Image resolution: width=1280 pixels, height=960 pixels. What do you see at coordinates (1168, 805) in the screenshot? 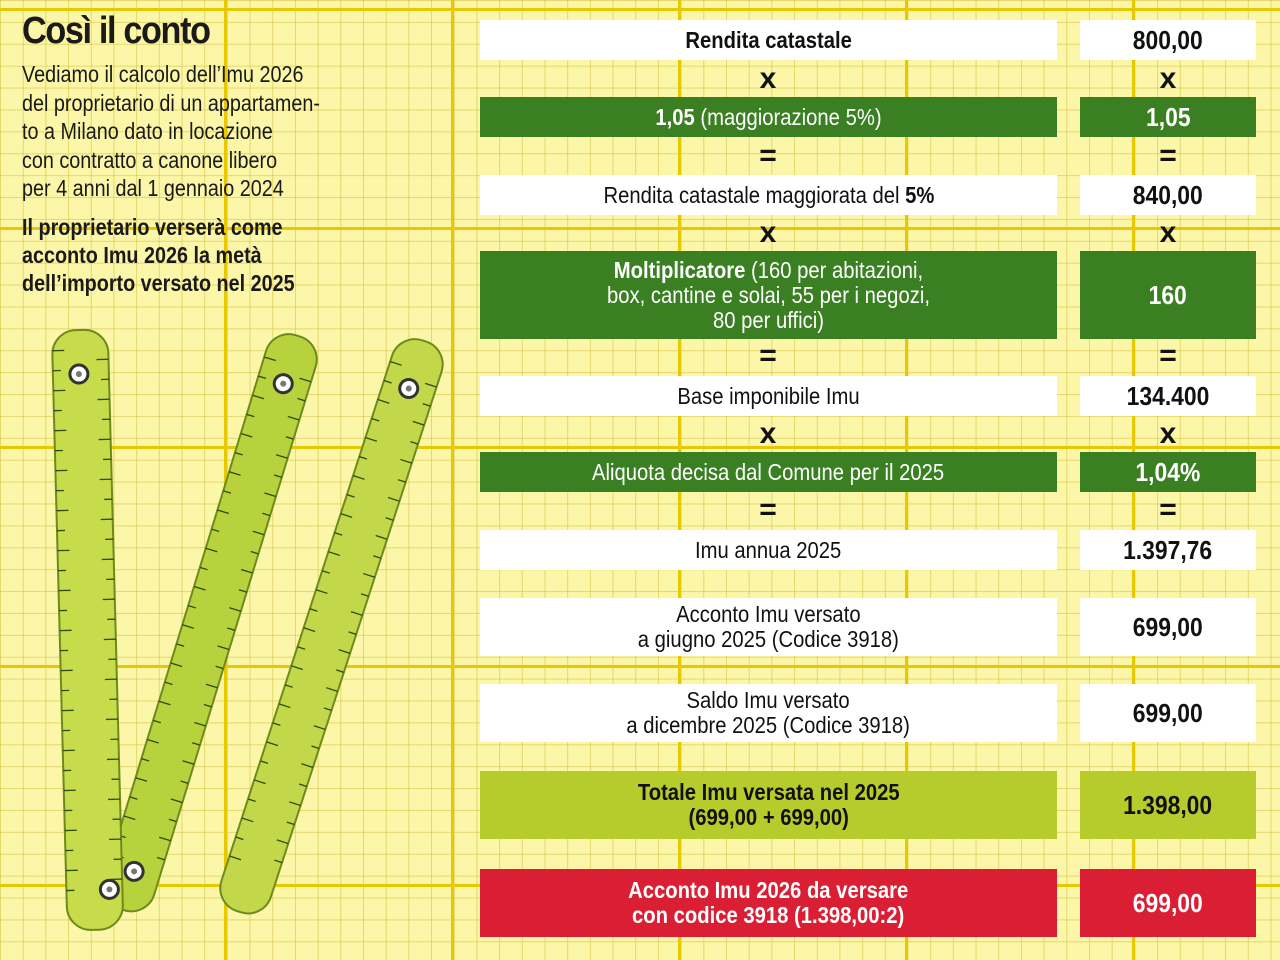
I see `row-10-value: 1.398,00` at bounding box center [1168, 805].